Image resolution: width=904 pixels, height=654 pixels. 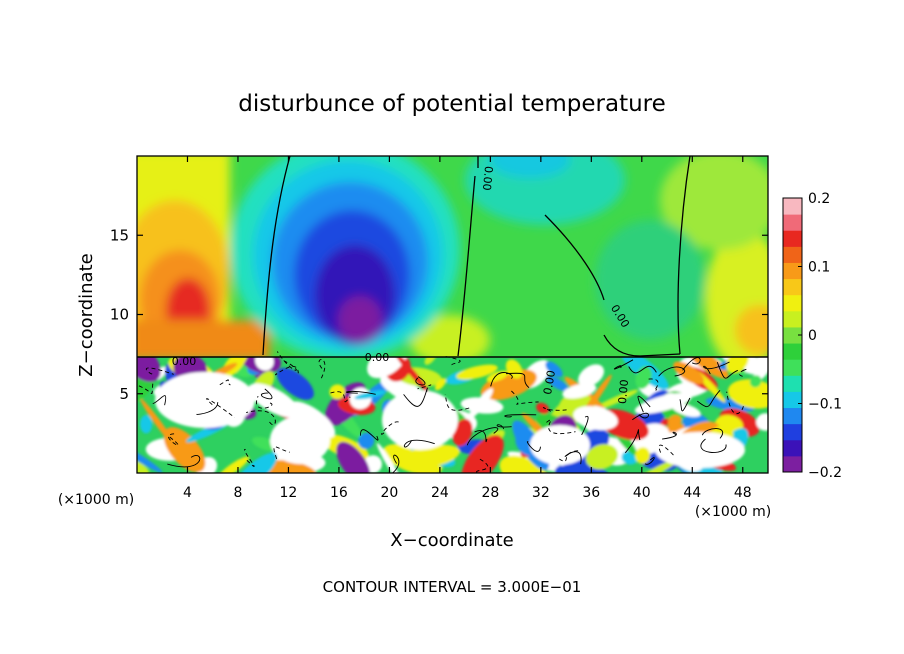 I want to click on lower-layer-field, so click(x=452, y=415).